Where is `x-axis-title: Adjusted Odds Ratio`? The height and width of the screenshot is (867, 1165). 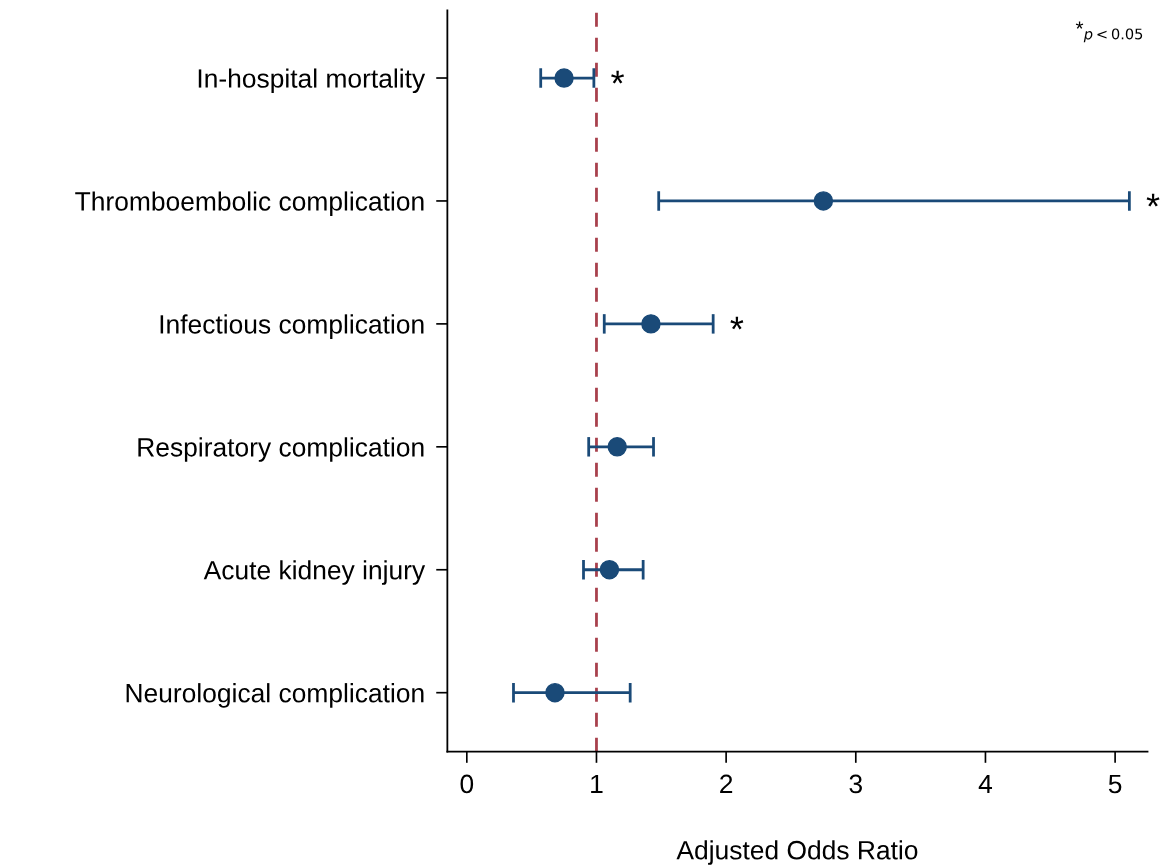 x-axis-title: Adjusted Odds Ratio is located at coordinates (797, 852).